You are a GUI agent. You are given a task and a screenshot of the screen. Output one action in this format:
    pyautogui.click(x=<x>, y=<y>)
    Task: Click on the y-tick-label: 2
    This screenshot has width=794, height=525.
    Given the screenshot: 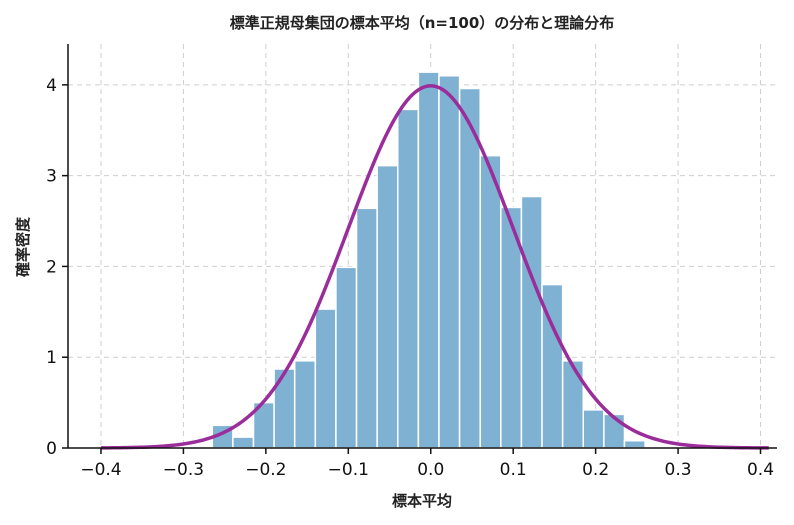 What is the action you would take?
    pyautogui.click(x=51, y=267)
    